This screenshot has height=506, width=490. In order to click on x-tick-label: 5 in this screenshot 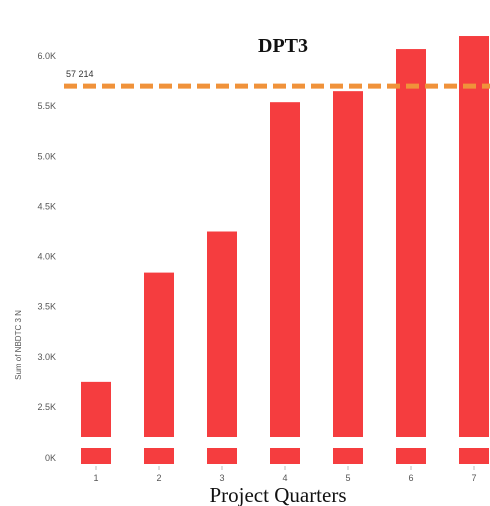, I will do `click(347, 478)`.